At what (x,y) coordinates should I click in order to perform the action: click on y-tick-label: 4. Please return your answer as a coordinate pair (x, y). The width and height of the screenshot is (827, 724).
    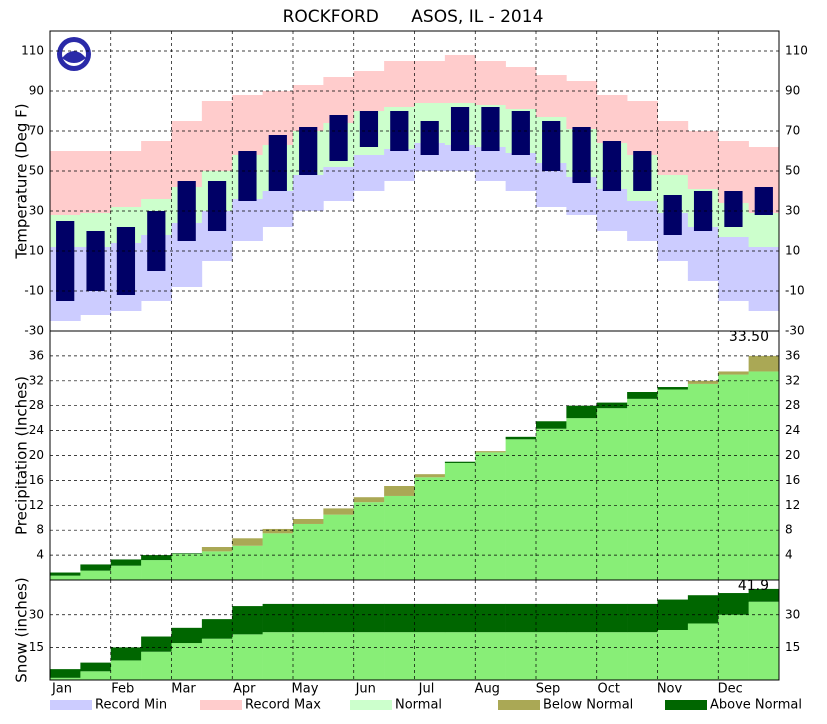
    Looking at the image, I should click on (40, 555).